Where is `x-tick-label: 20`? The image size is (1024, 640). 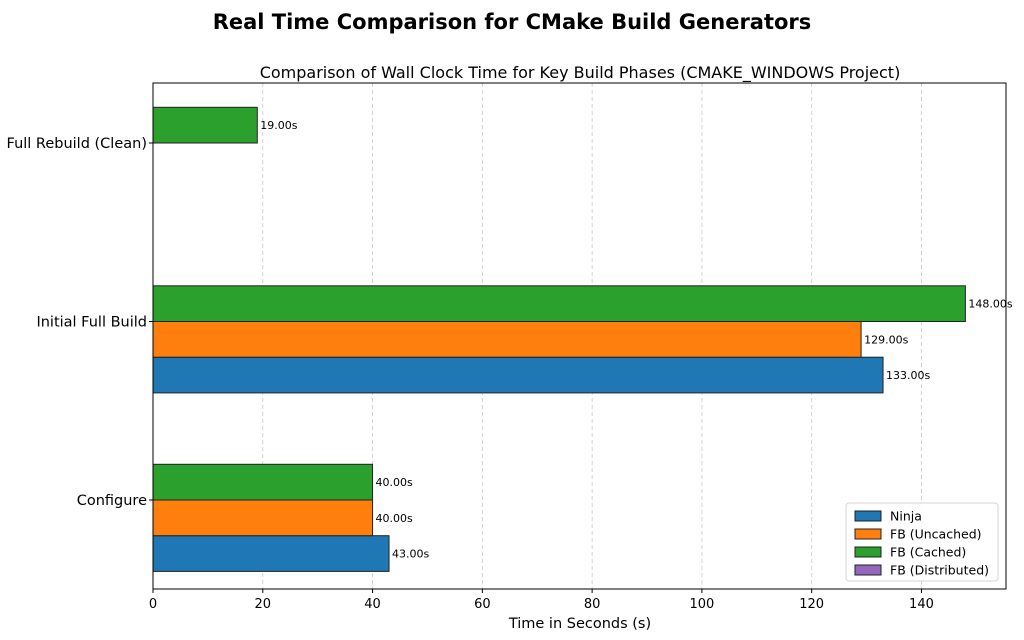
x-tick-label: 20 is located at coordinates (263, 604).